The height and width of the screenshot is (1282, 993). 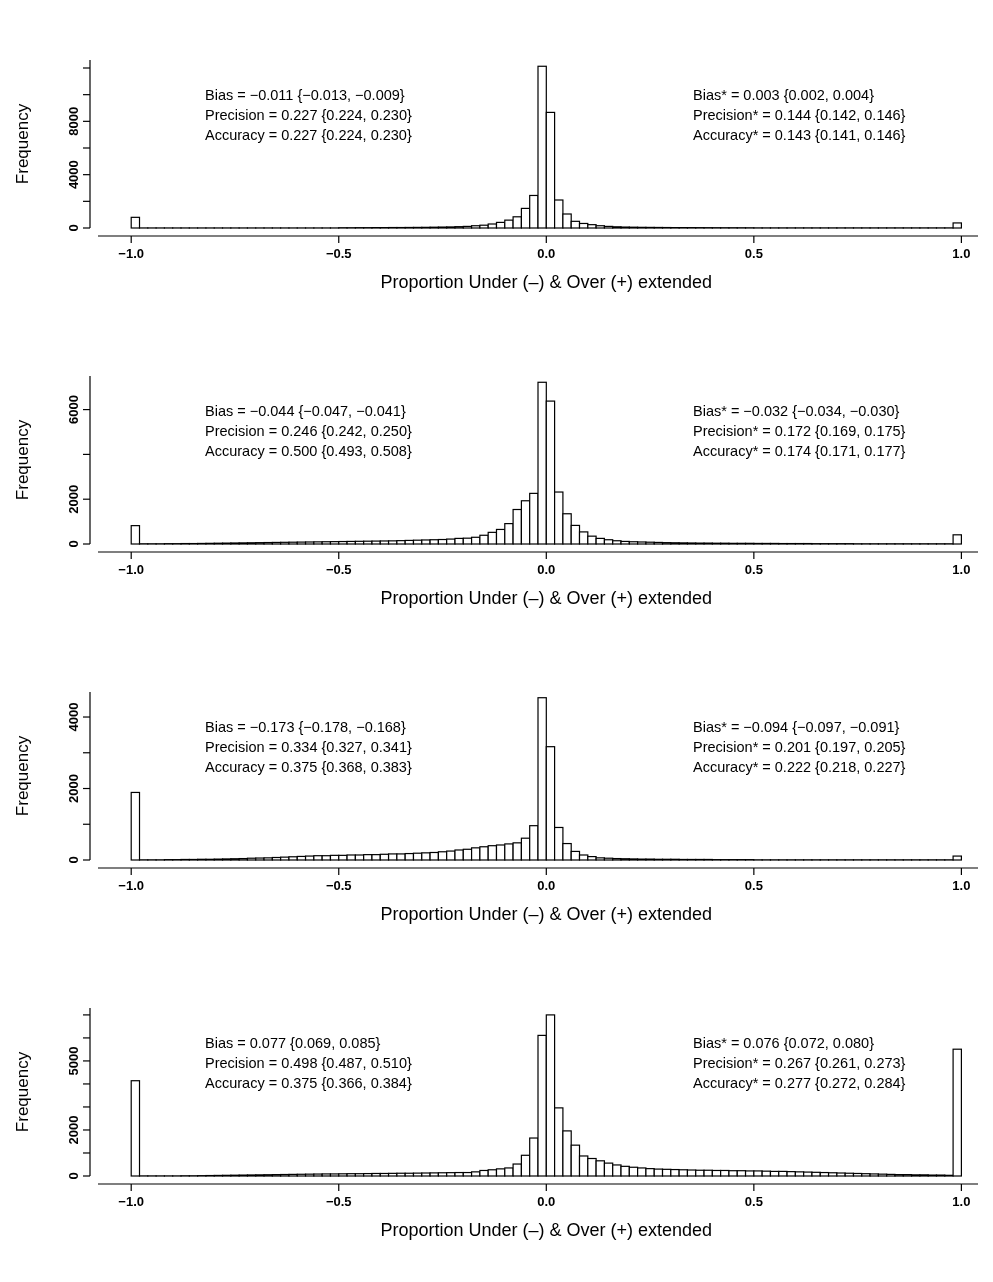 What do you see at coordinates (305, 95) in the screenshot?
I see `annotation: Bias = −0.011 {−0.013, −0.009}` at bounding box center [305, 95].